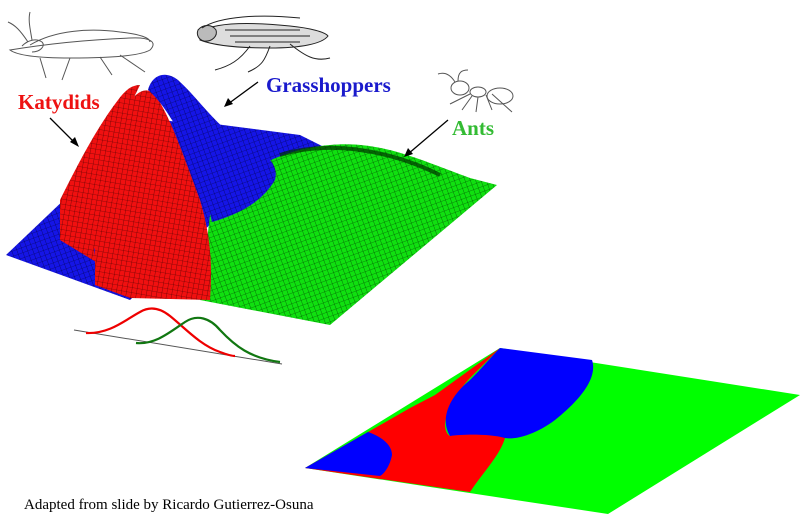 The height and width of the screenshot is (520, 800). Describe the element at coordinates (473, 128) in the screenshot. I see `ants-label: Ants` at that location.